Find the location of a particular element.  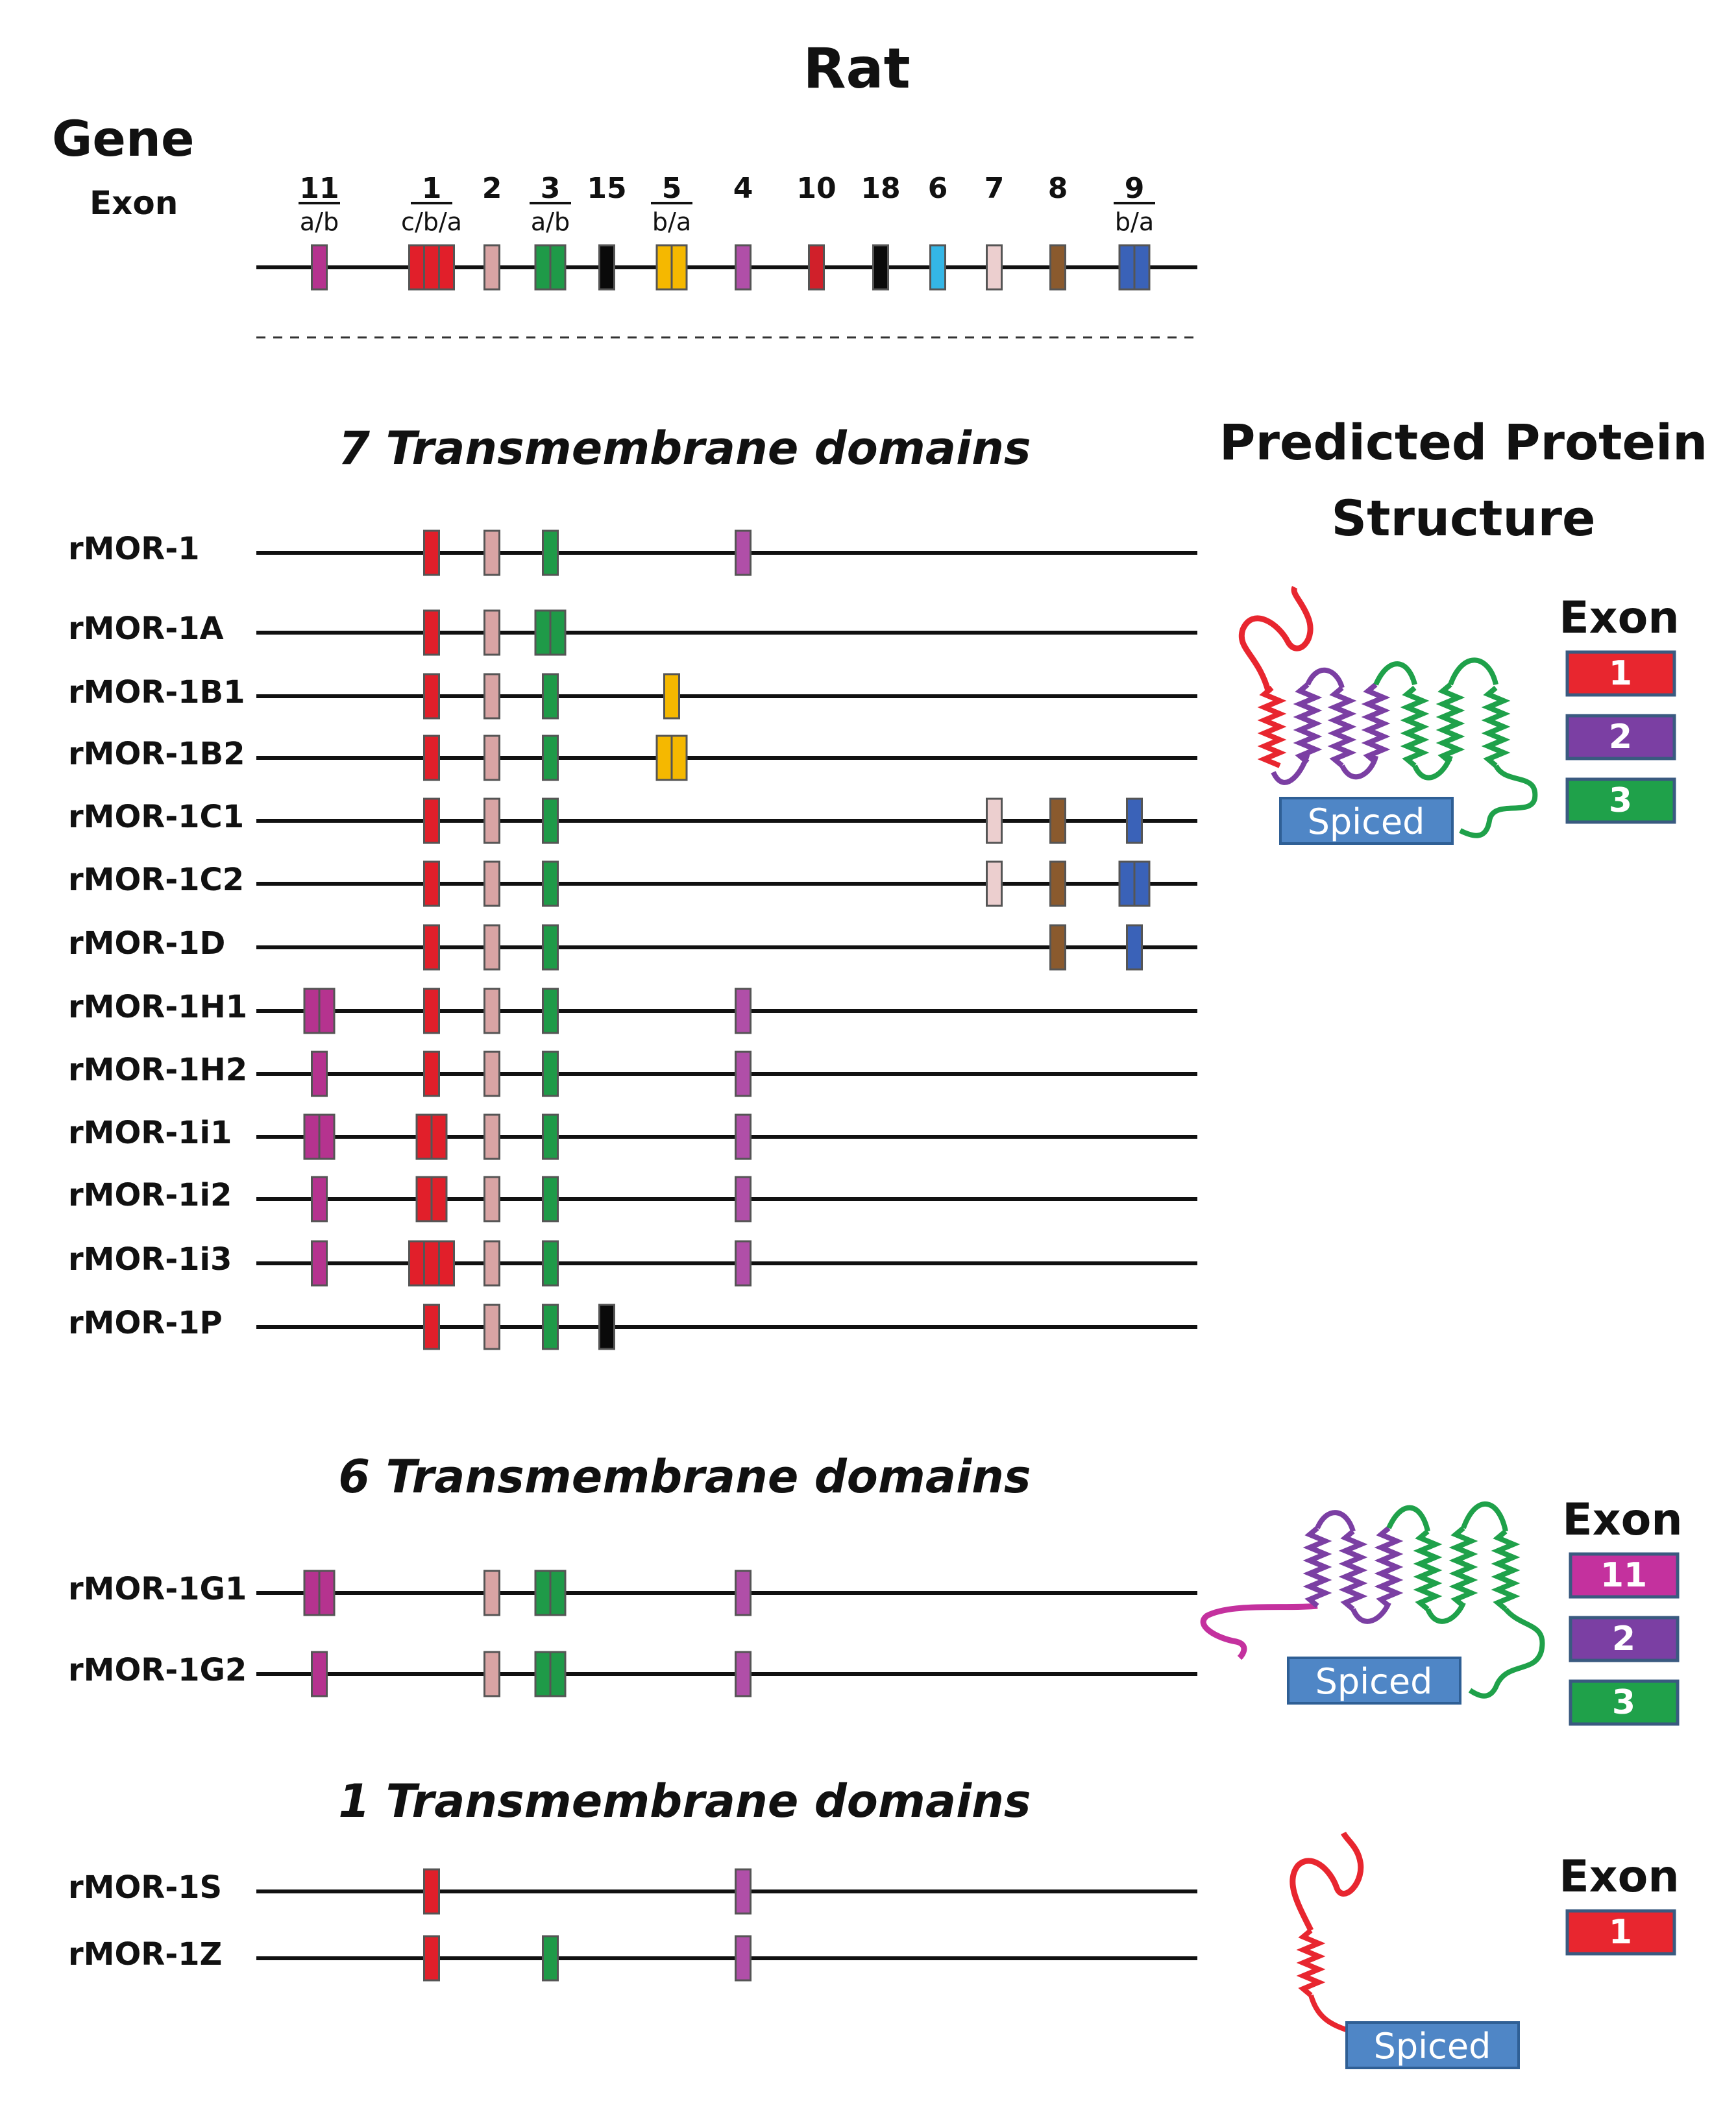

gene-exon-number: 1 is located at coordinates (432, 188).